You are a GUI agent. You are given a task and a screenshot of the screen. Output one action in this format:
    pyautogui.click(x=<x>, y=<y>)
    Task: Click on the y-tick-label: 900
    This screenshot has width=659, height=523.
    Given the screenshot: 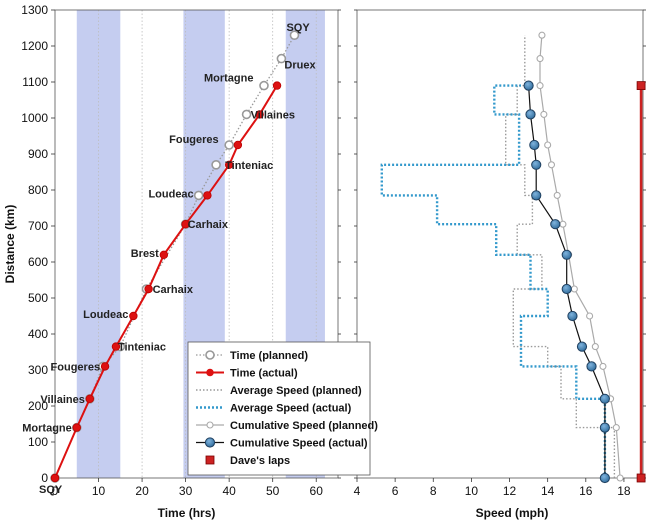 What is the action you would take?
    pyautogui.click(x=38, y=154)
    